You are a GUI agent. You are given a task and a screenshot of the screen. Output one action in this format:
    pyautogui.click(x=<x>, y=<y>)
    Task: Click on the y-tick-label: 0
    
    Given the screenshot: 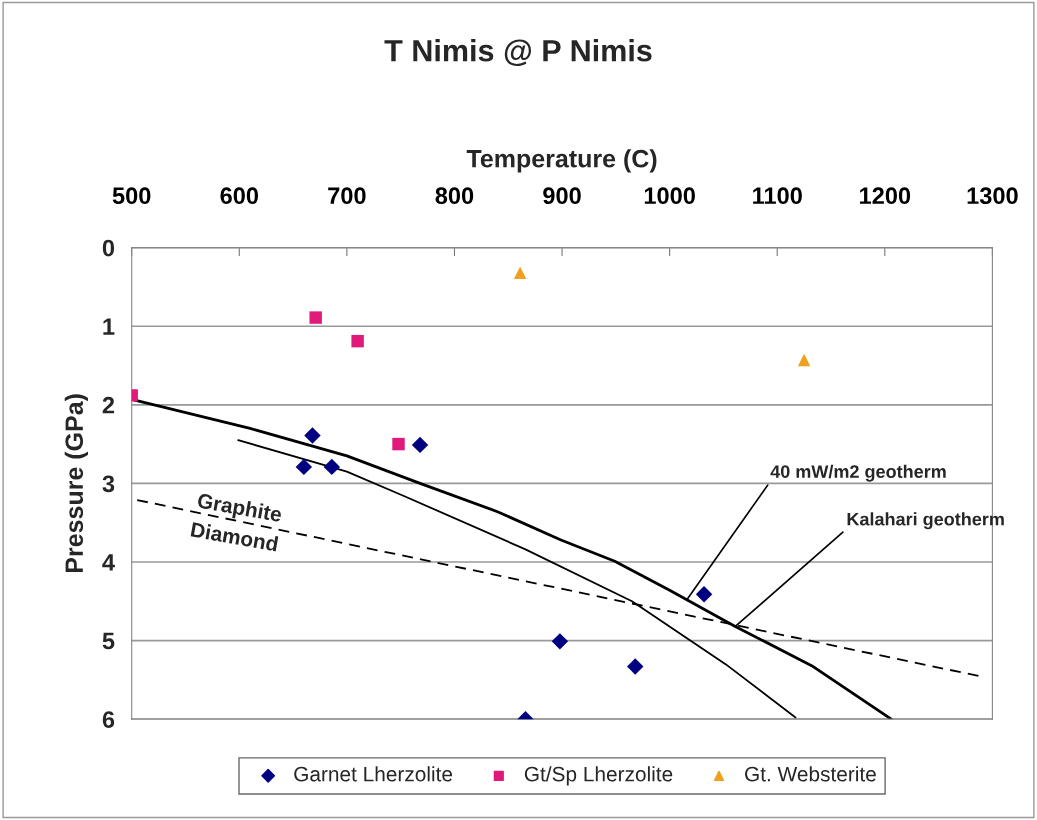 What is the action you would take?
    pyautogui.click(x=108, y=248)
    